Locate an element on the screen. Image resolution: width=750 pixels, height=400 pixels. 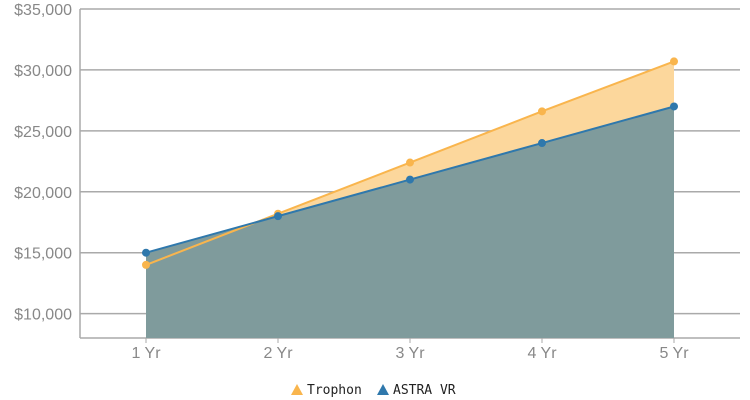
y-tick-label: $15,000 is located at coordinates (43, 254).